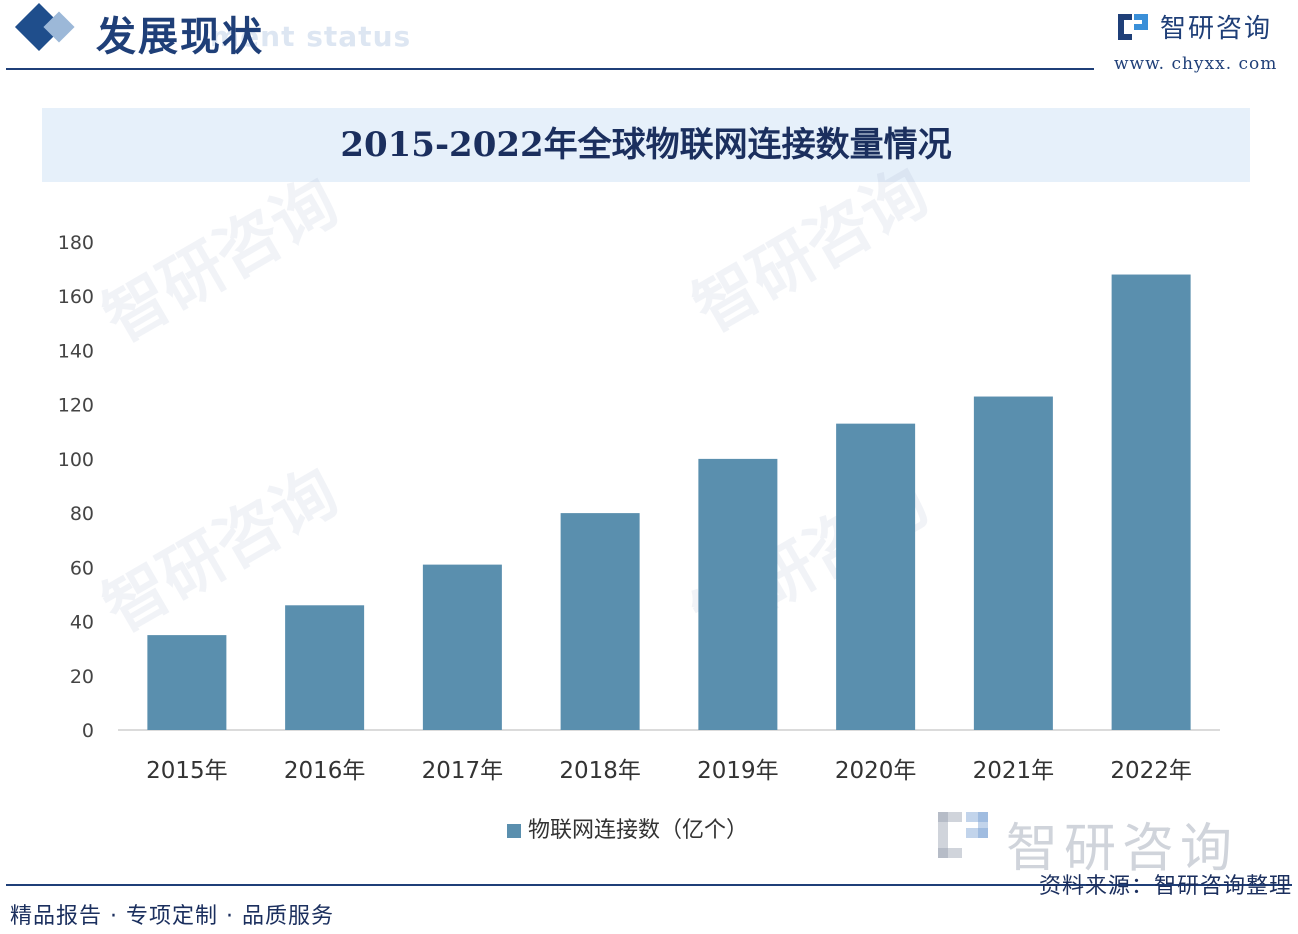  I want to click on footer-source: 资料来源：智研咨询整理, so click(1165, 886).